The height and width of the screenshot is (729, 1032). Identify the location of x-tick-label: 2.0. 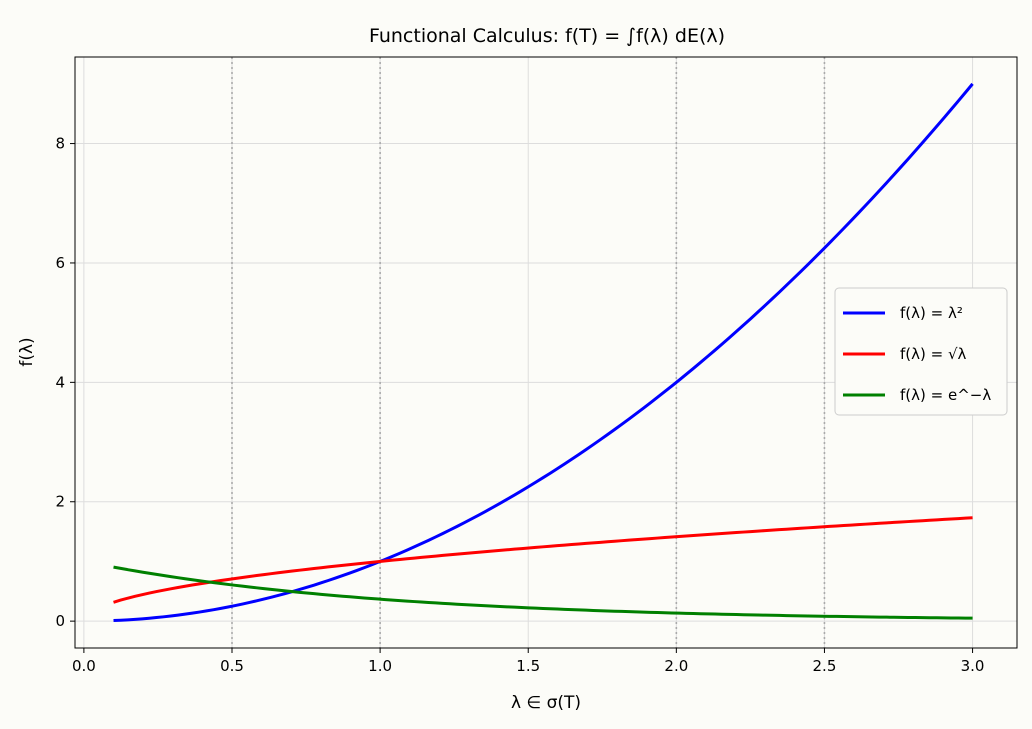
(676, 666).